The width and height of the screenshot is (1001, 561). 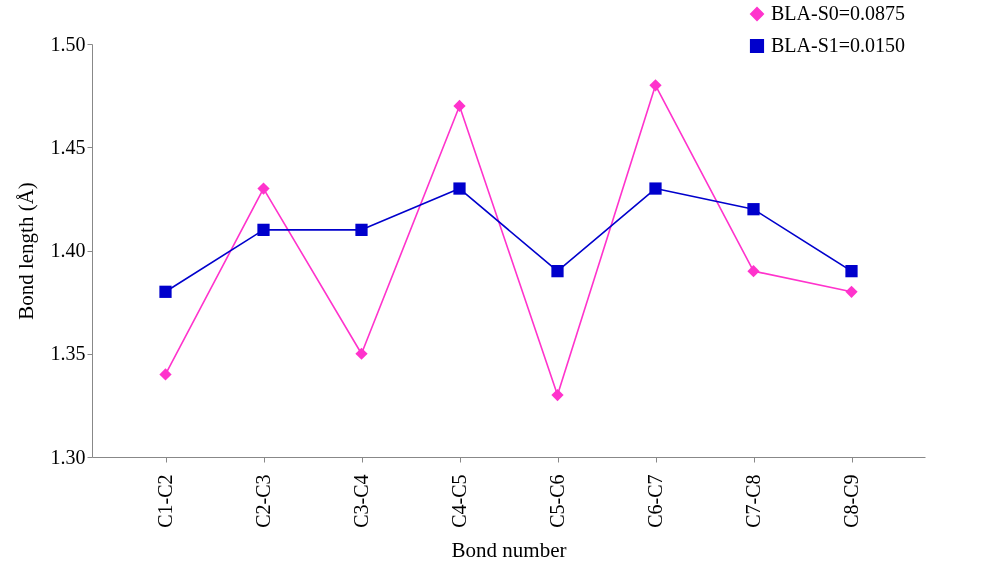 What do you see at coordinates (753, 501) in the screenshot?
I see `x-tick-label: C7-C8` at bounding box center [753, 501].